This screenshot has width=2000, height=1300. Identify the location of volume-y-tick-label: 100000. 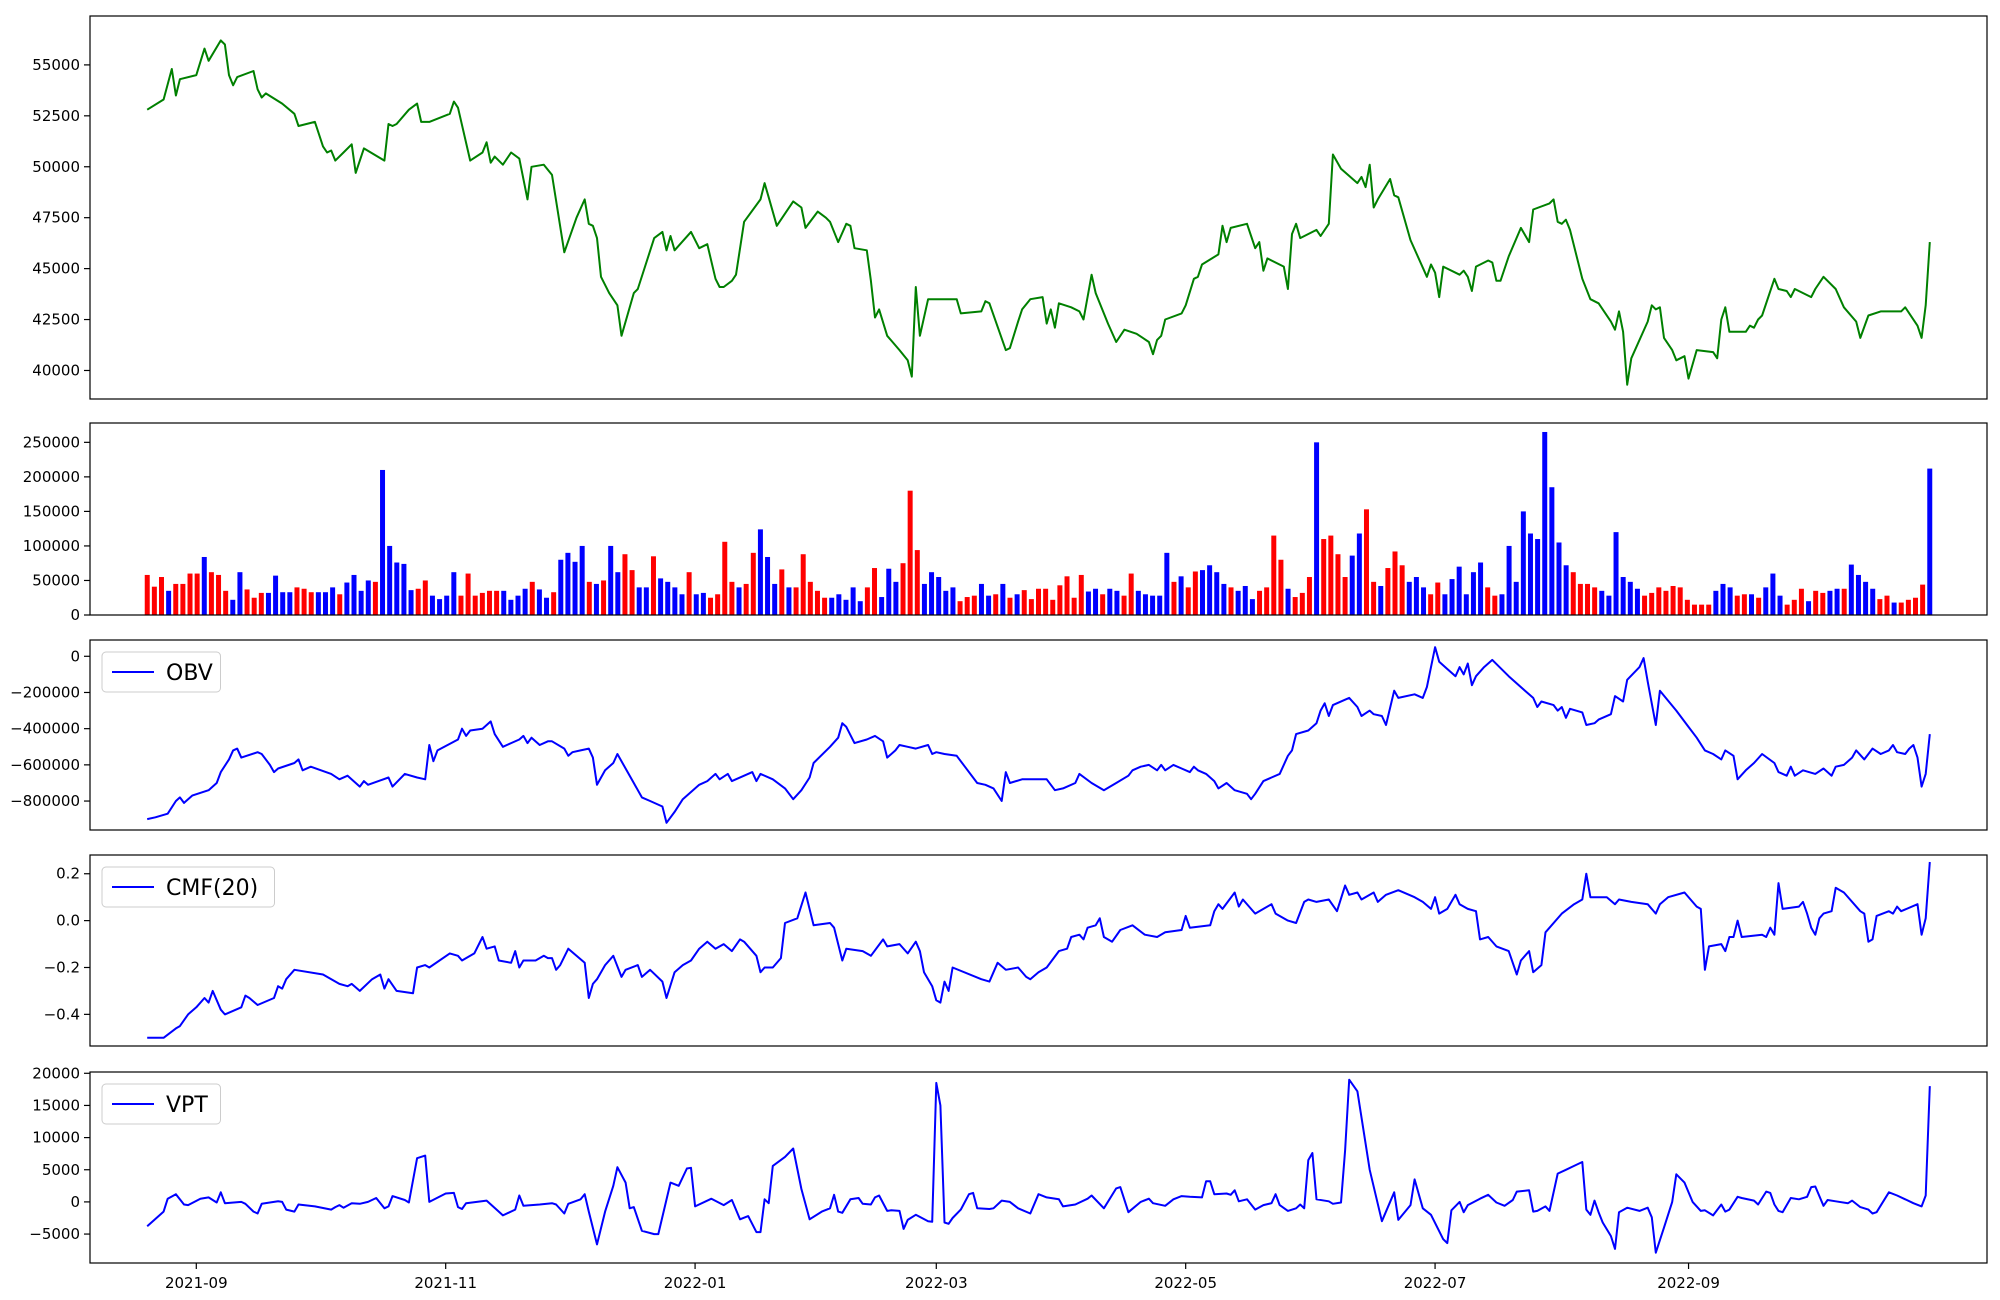
(51, 546).